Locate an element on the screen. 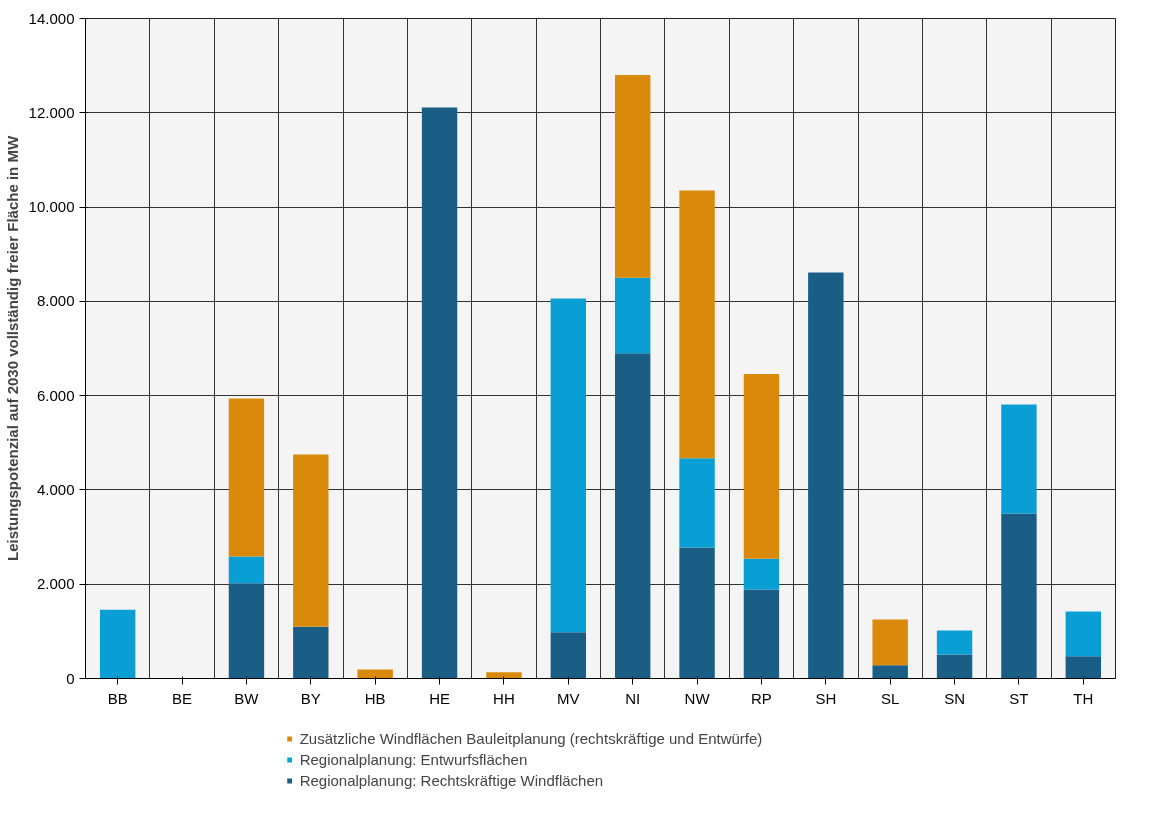 The height and width of the screenshot is (828, 1176). x-tick-label: SN is located at coordinates (954, 698).